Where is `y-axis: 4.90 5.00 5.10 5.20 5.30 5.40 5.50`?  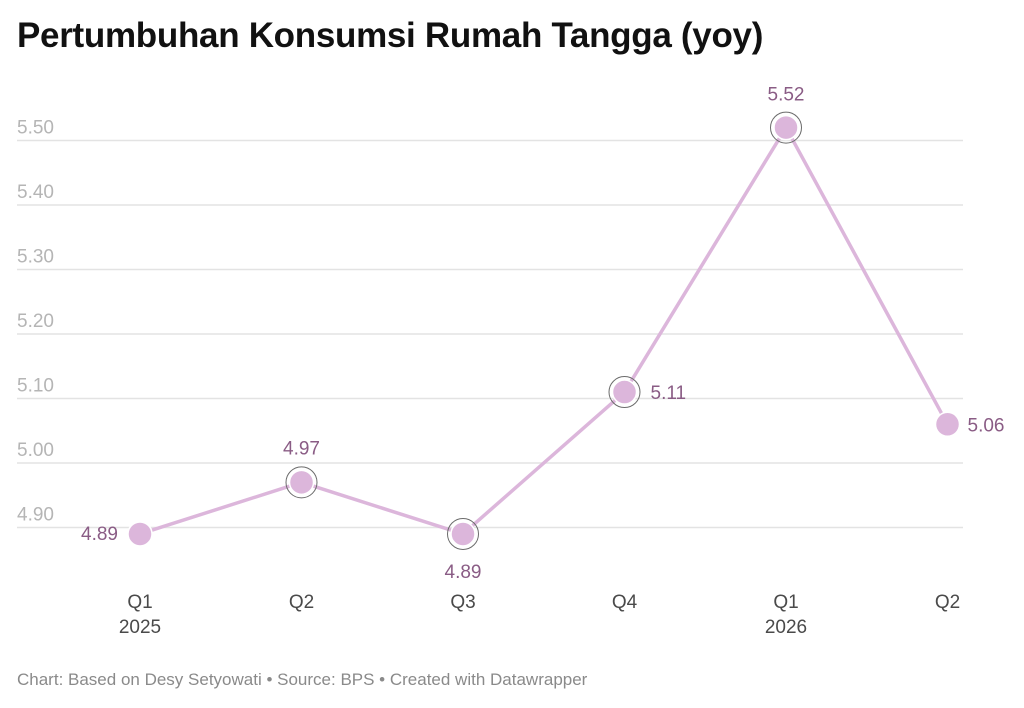 y-axis: 4.90 5.00 5.10 5.20 5.30 5.40 5.50 is located at coordinates (35, 322).